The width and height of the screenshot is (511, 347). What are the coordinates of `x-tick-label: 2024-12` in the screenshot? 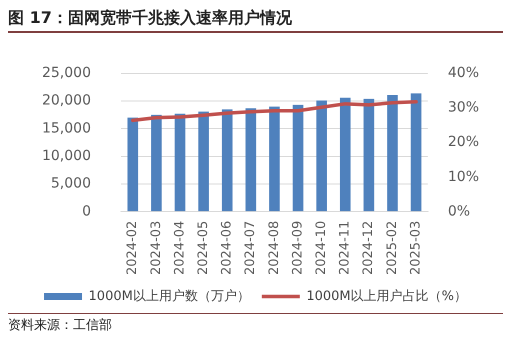 It's located at (368, 248).